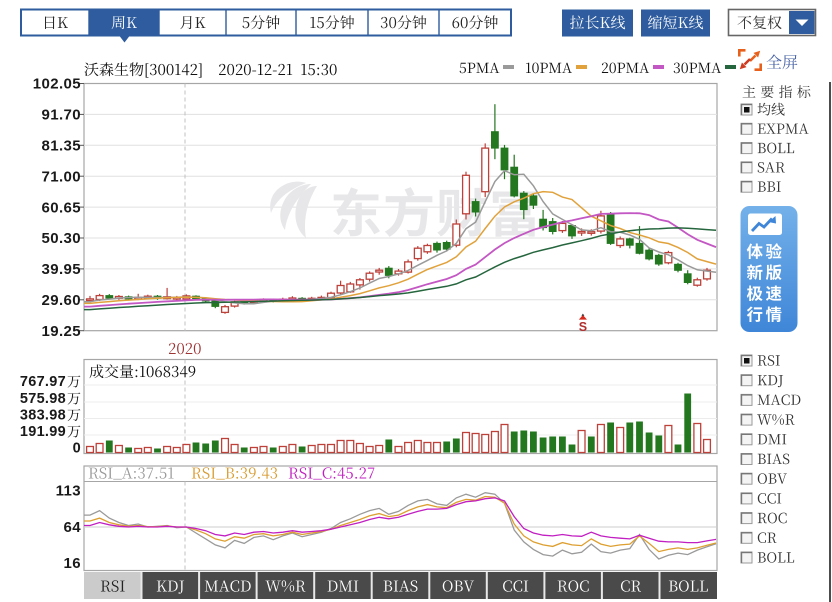 The image size is (832, 602). What do you see at coordinates (43, 382) in the screenshot?
I see `svg-text: 767.97` at bounding box center [43, 382].